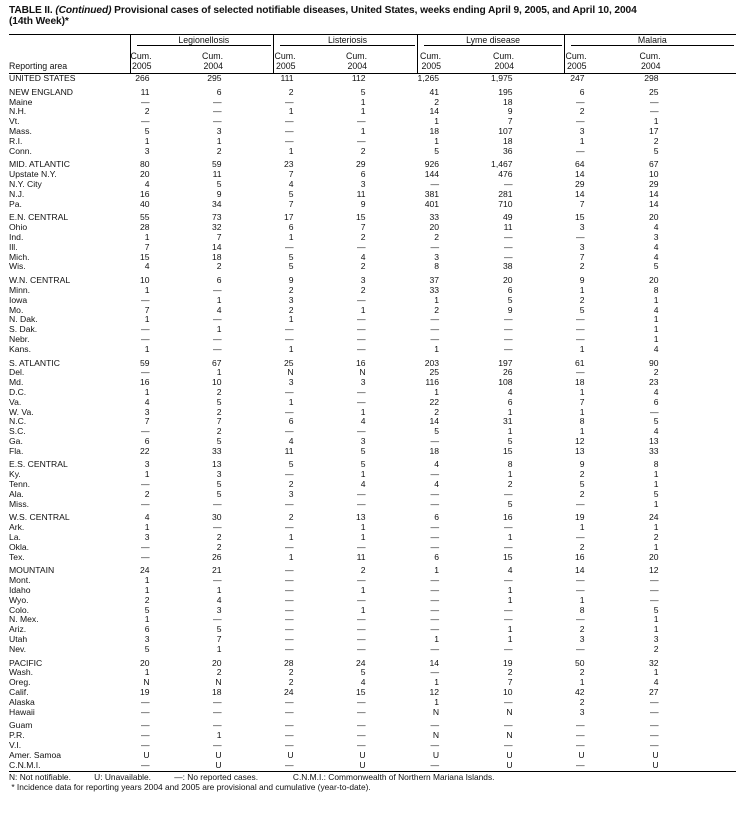 This screenshot has width=737, height=835. What do you see at coordinates (42, 78) in the screenshot?
I see `reporting-area-cell: UNITED STATES` at bounding box center [42, 78].